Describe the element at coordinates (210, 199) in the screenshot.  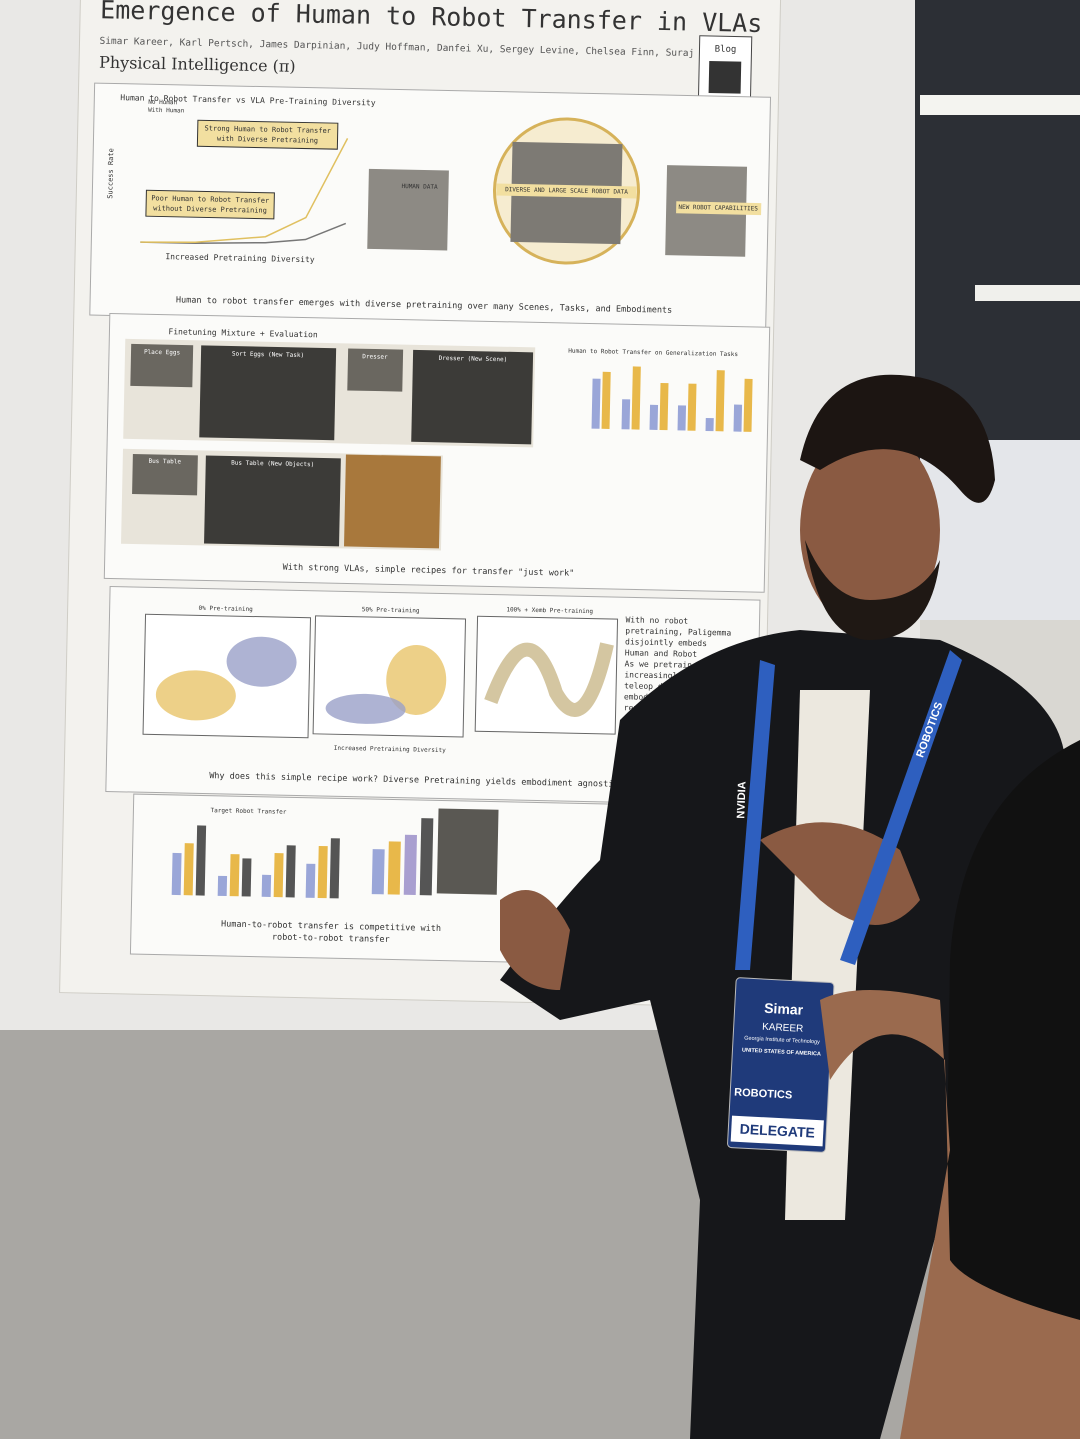
I see `callout-text: Poor Human to Robot Transfer` at that location.